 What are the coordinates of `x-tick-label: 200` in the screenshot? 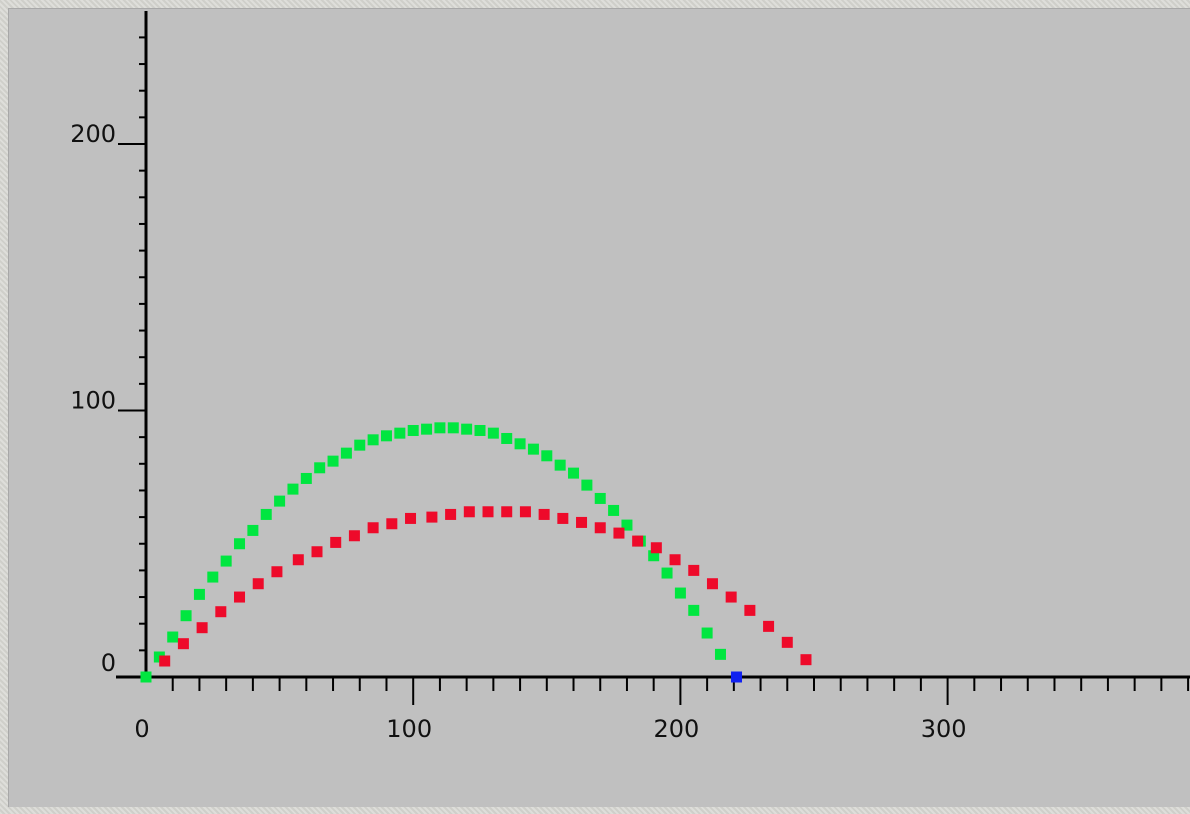 It's located at (676, 729).